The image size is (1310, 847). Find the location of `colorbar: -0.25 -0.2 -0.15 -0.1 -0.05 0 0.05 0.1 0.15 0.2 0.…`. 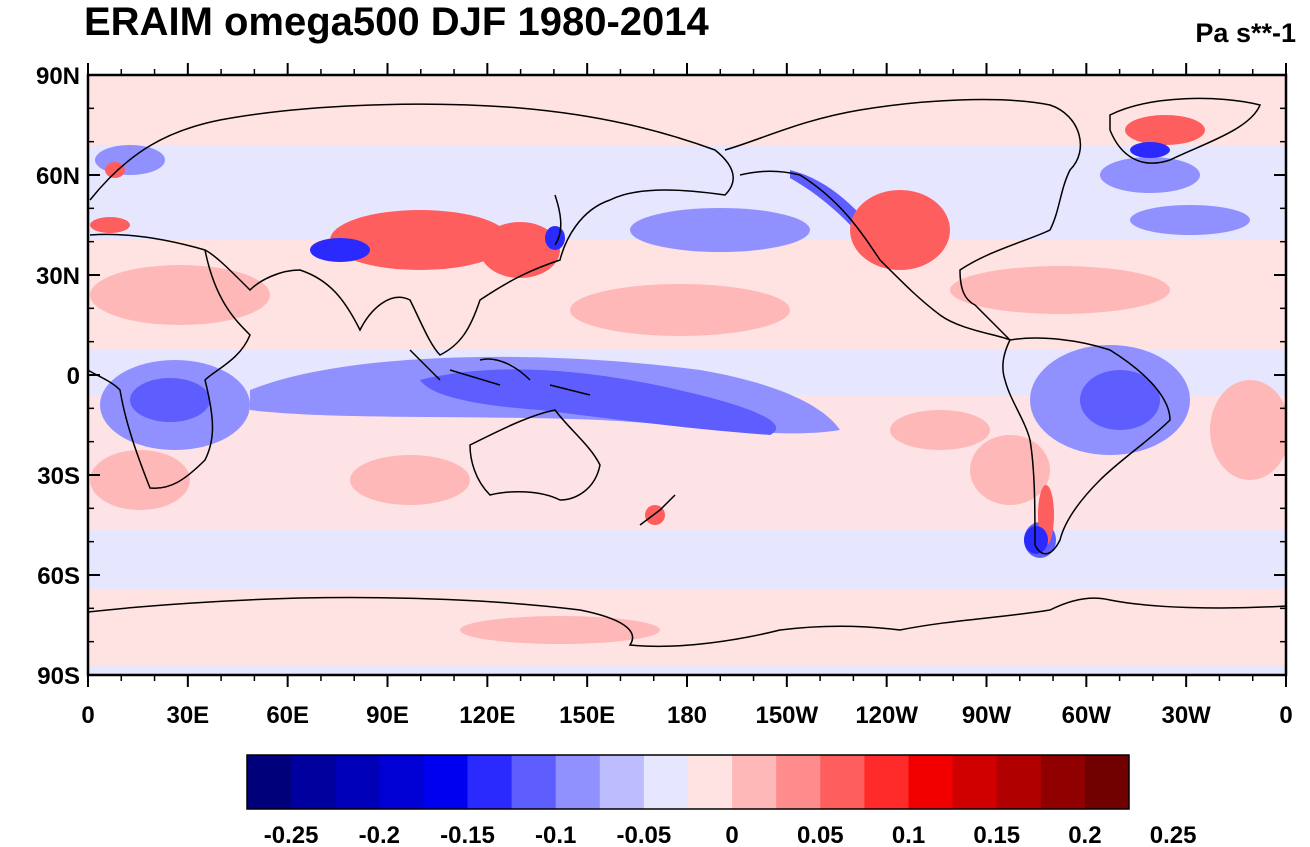

colorbar: -0.25 -0.2 -0.15 -0.1 -0.05 0 0.05 0.1 0.15 0.2 0.… is located at coordinates (721, 800).